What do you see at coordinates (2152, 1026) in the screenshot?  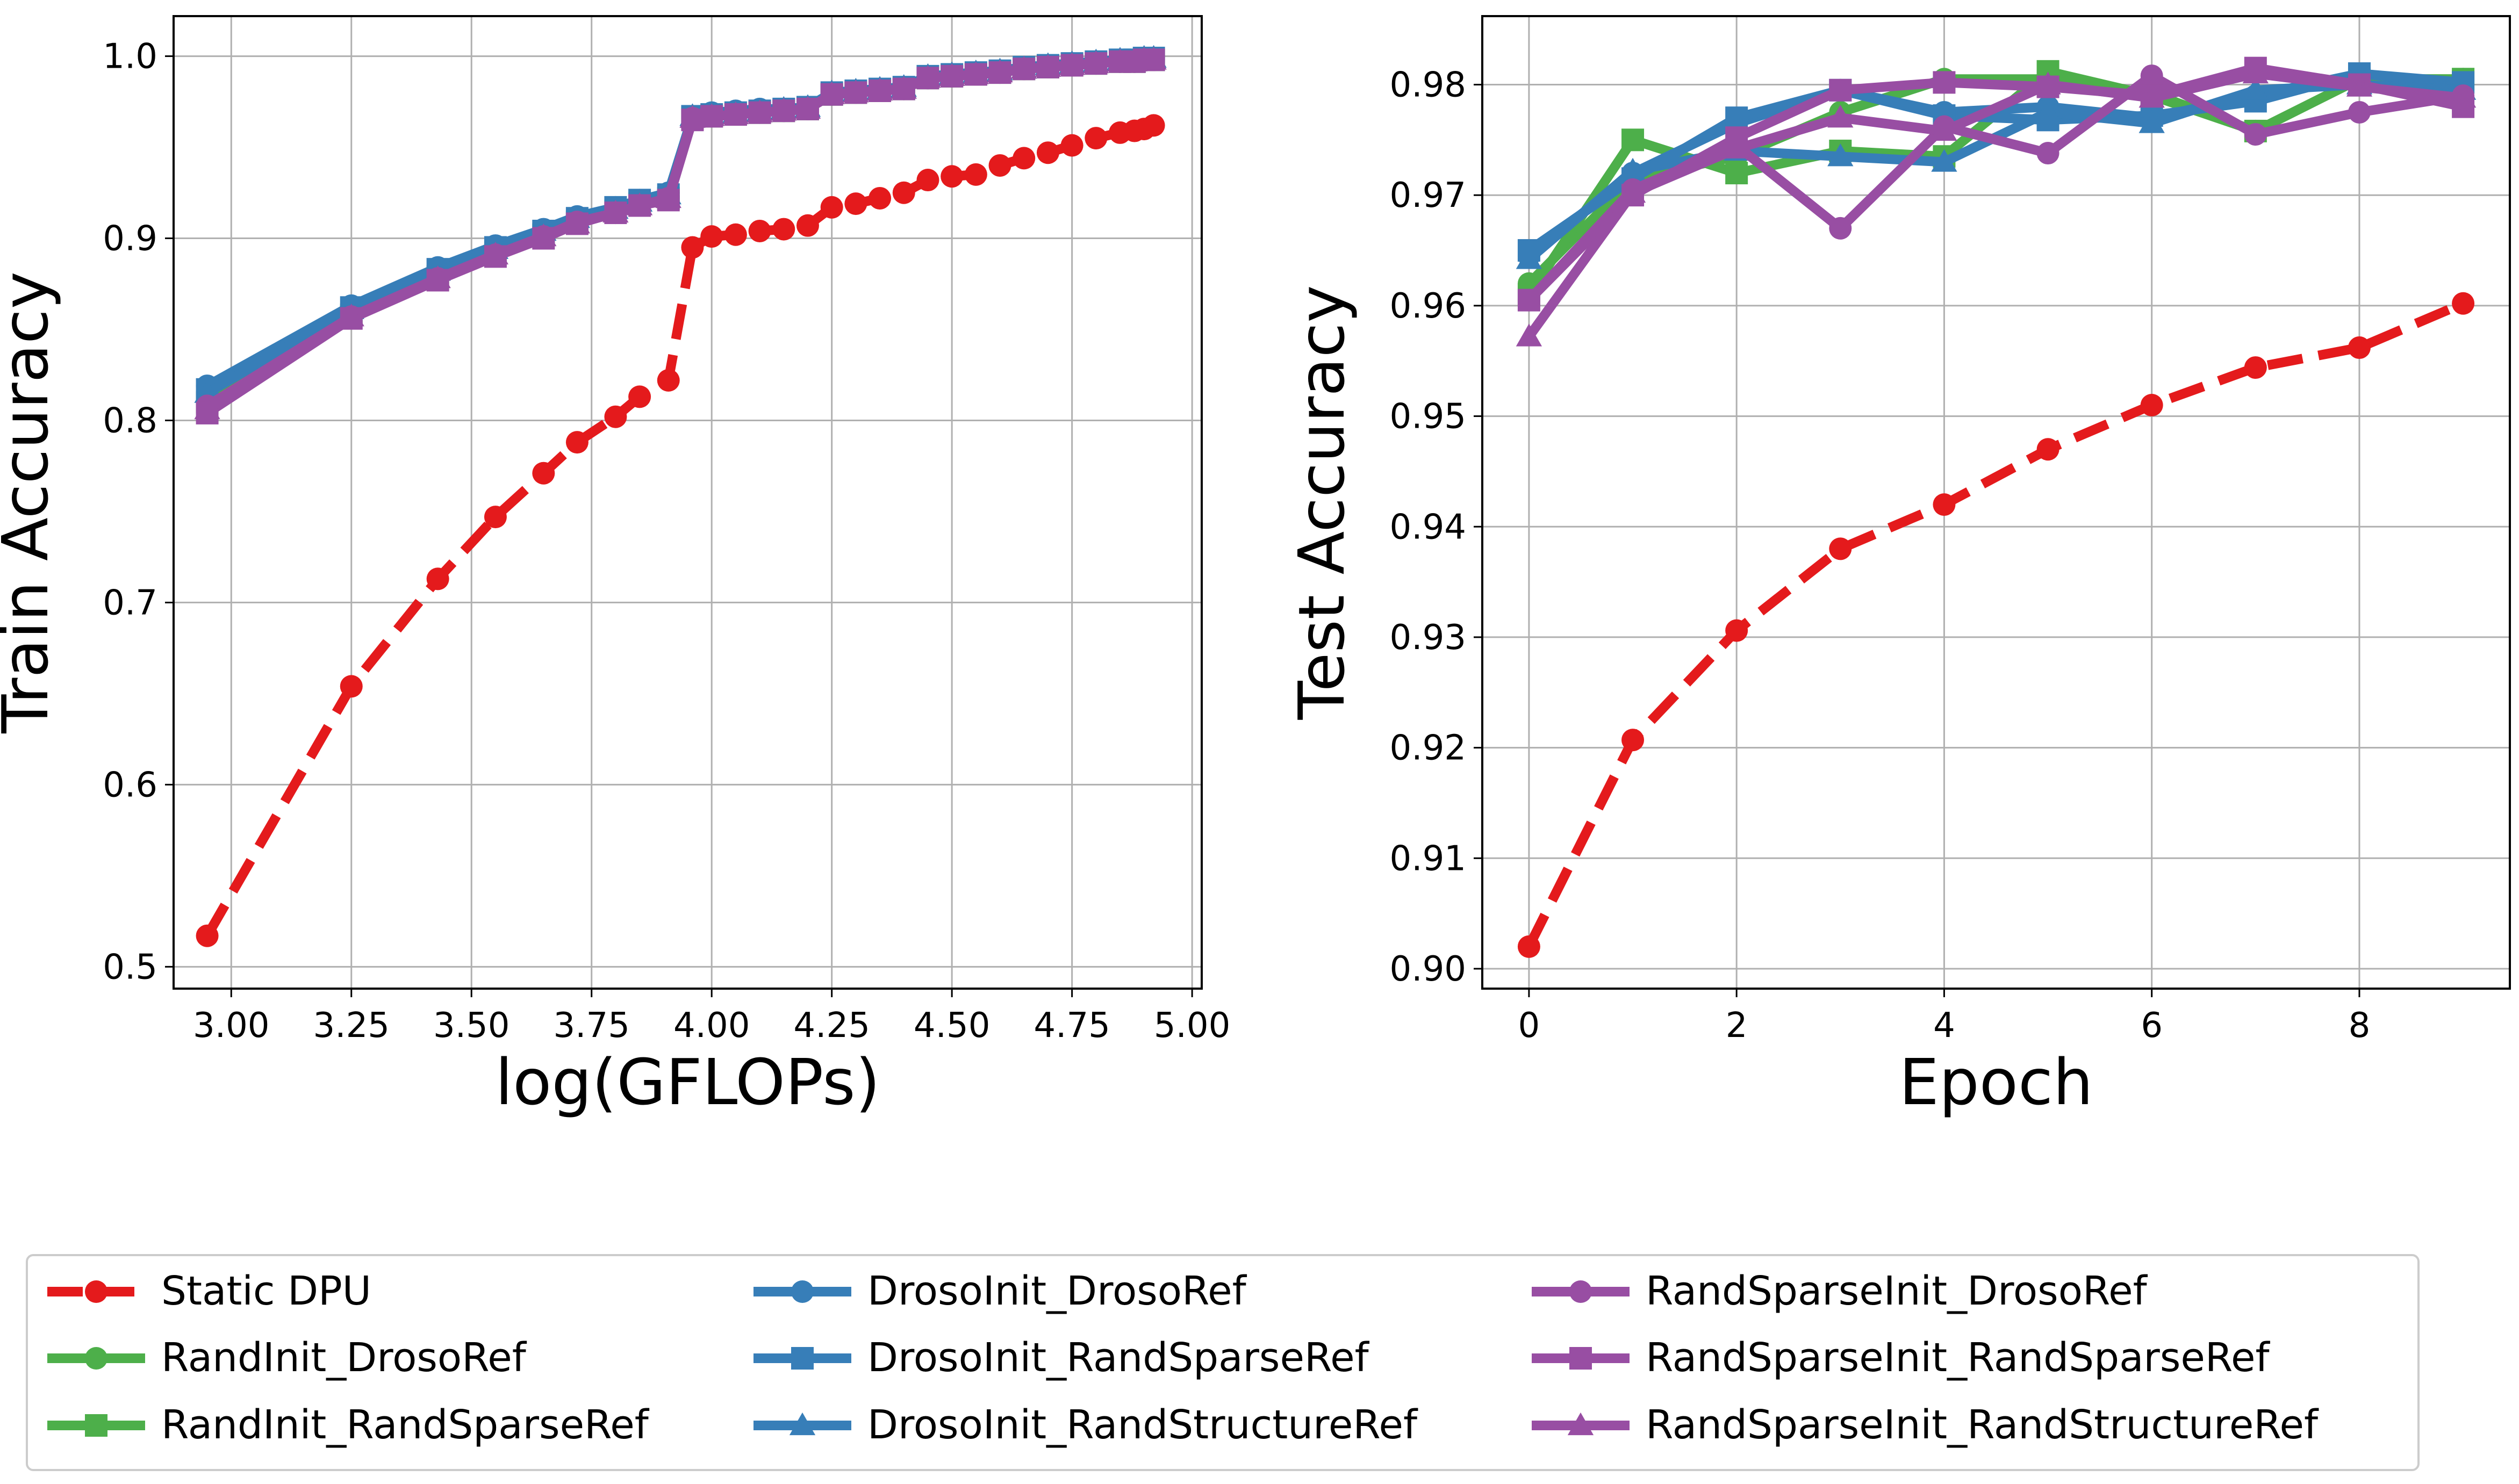 I see `right-x-tick-label: 6` at bounding box center [2152, 1026].